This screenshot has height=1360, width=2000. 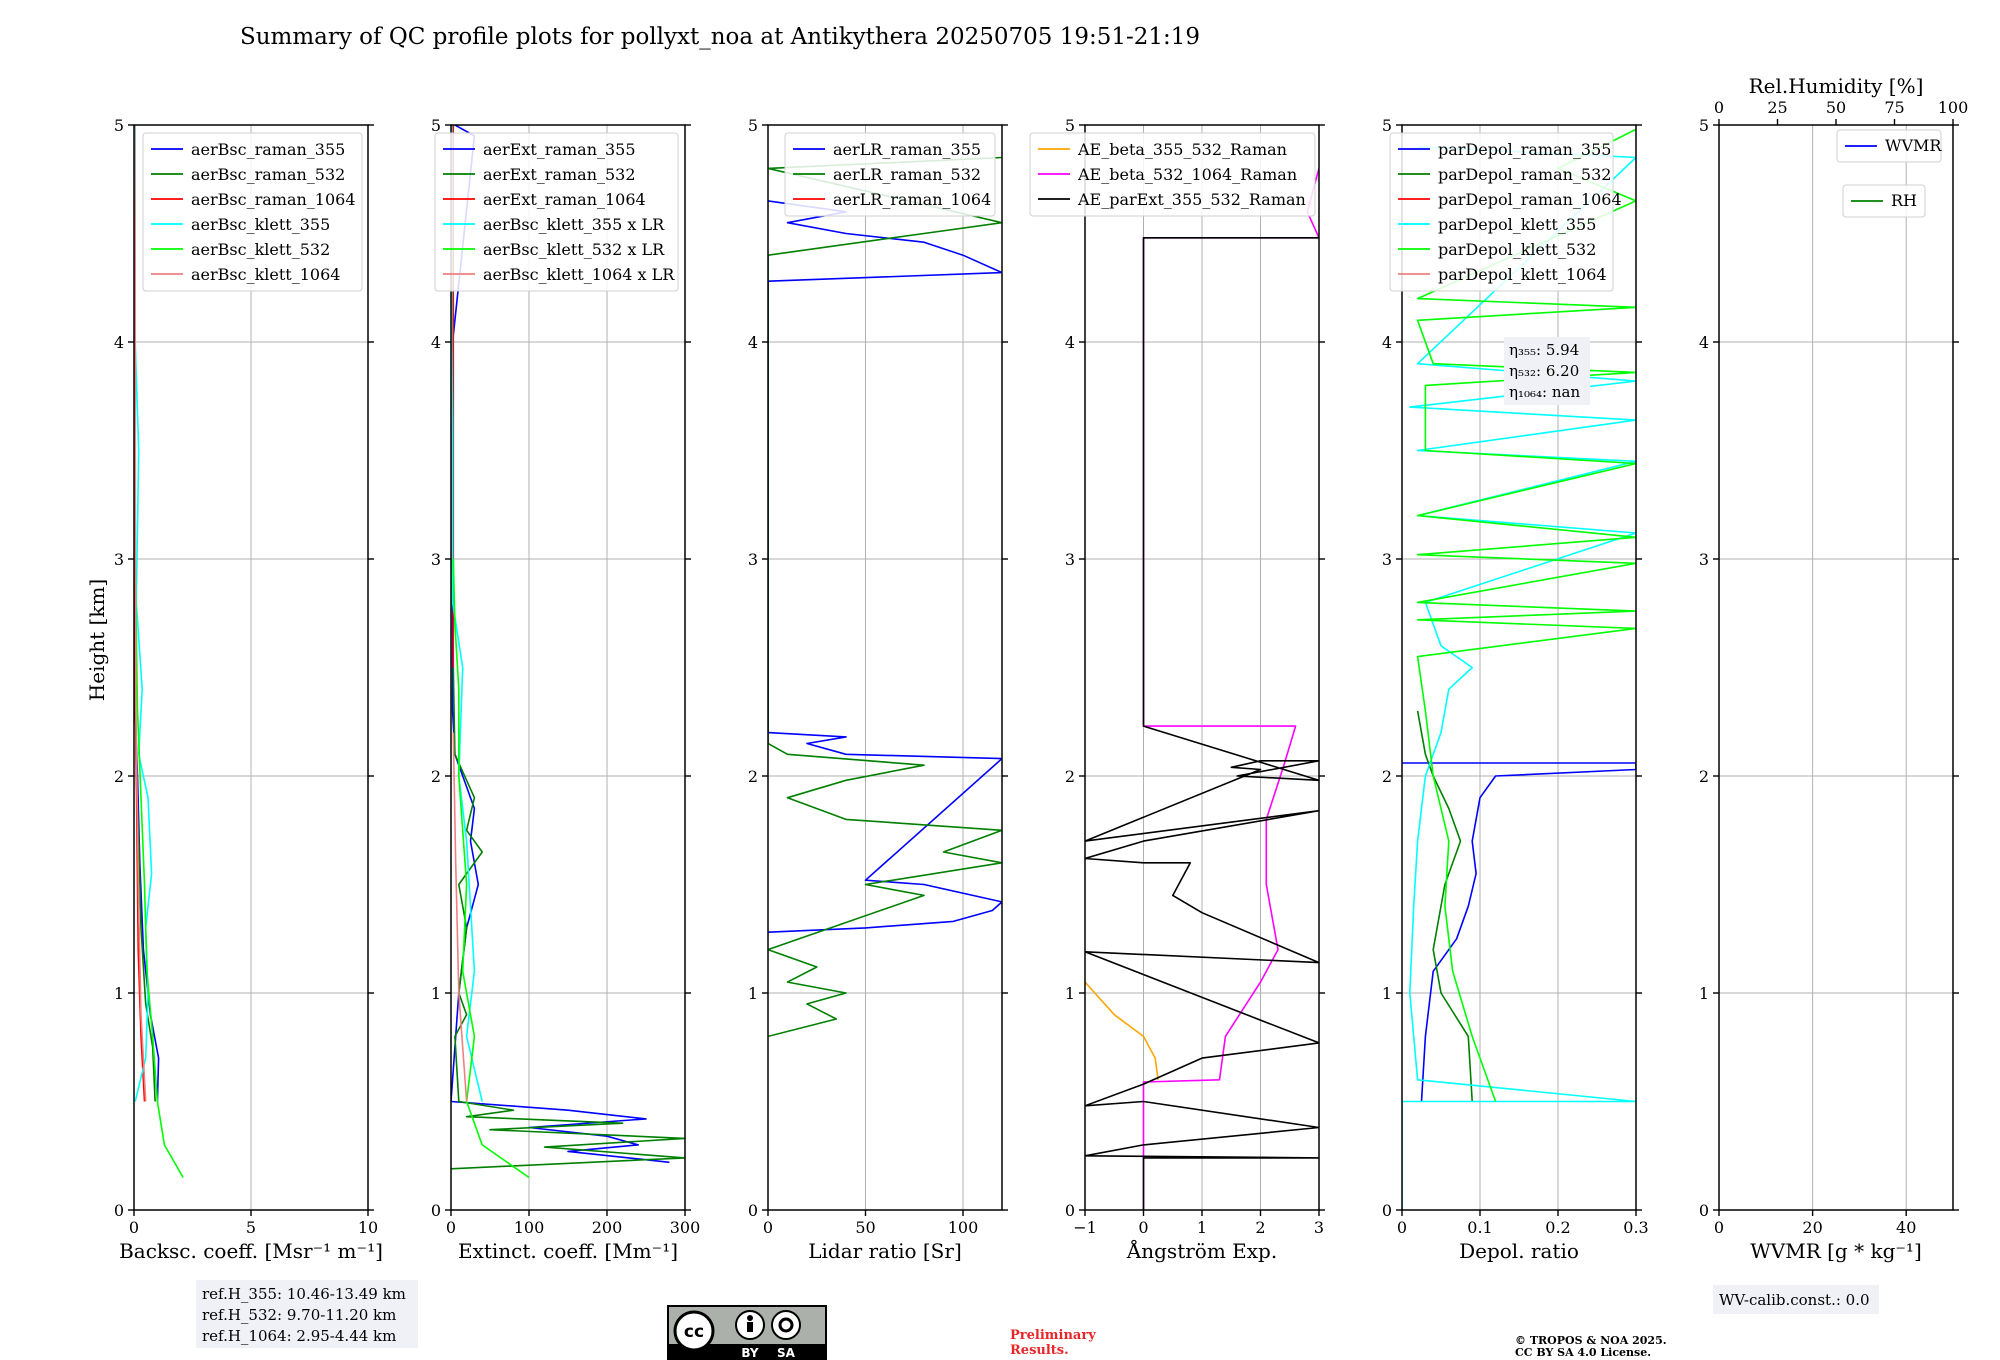 What do you see at coordinates (1187, 174) in the screenshot?
I see `legend-entry-AE_beta_532_1064_Raman: AE_beta_532_1064_Raman` at bounding box center [1187, 174].